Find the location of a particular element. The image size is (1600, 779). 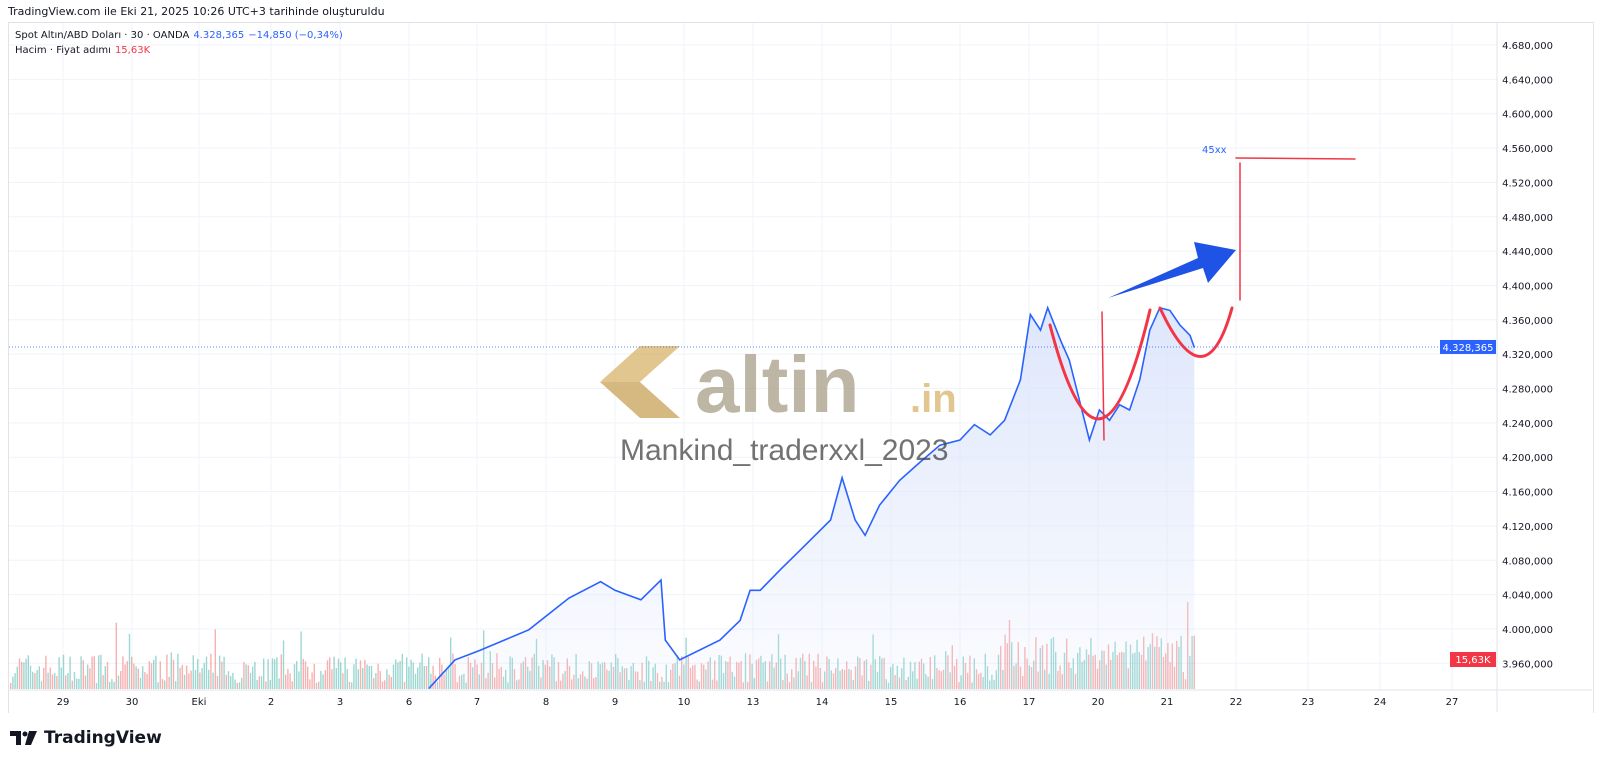

y-tick-label: 4.160,000 is located at coordinates (1527, 493).